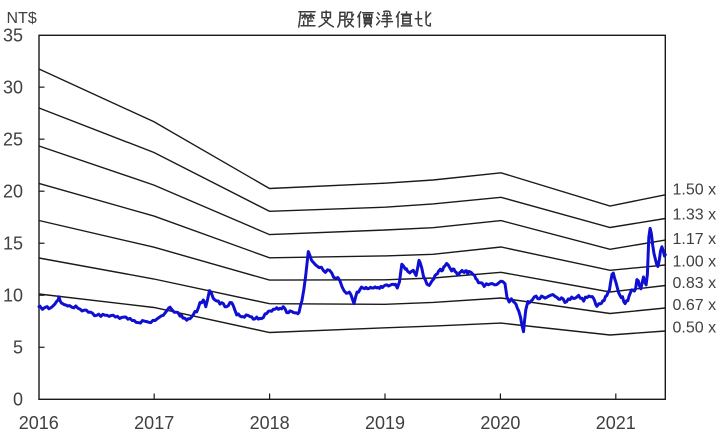 The image size is (720, 443). I want to click on svg-text: 5, so click(18, 348).